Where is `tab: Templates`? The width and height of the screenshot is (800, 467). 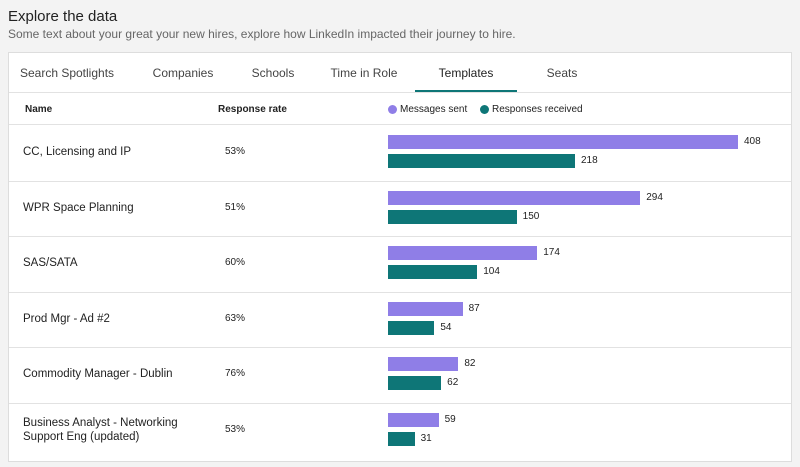
tab: Templates is located at coordinates (466, 73).